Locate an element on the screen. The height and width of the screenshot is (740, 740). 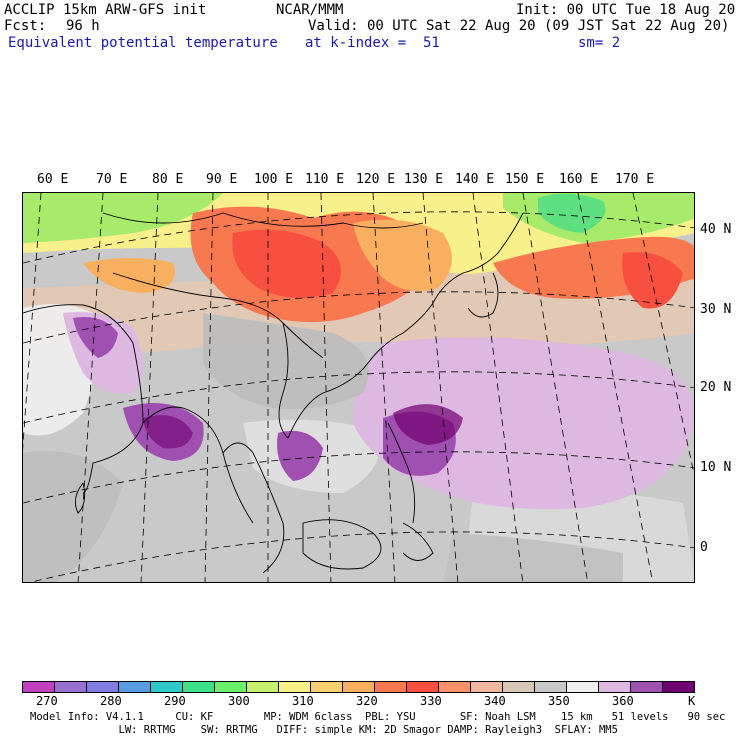
coast-bengal is located at coordinates (198, 465).